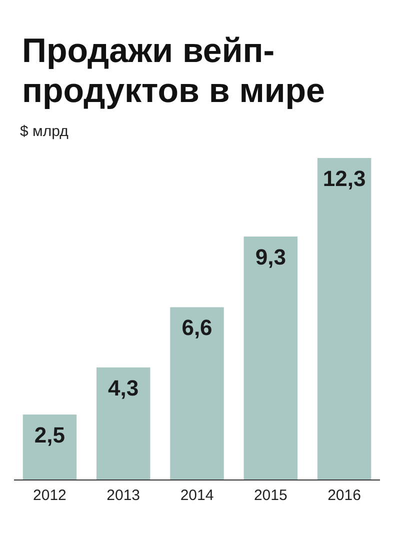 The image size is (393, 554). What do you see at coordinates (123, 495) in the screenshot?
I see `x-tick-label: 2013` at bounding box center [123, 495].